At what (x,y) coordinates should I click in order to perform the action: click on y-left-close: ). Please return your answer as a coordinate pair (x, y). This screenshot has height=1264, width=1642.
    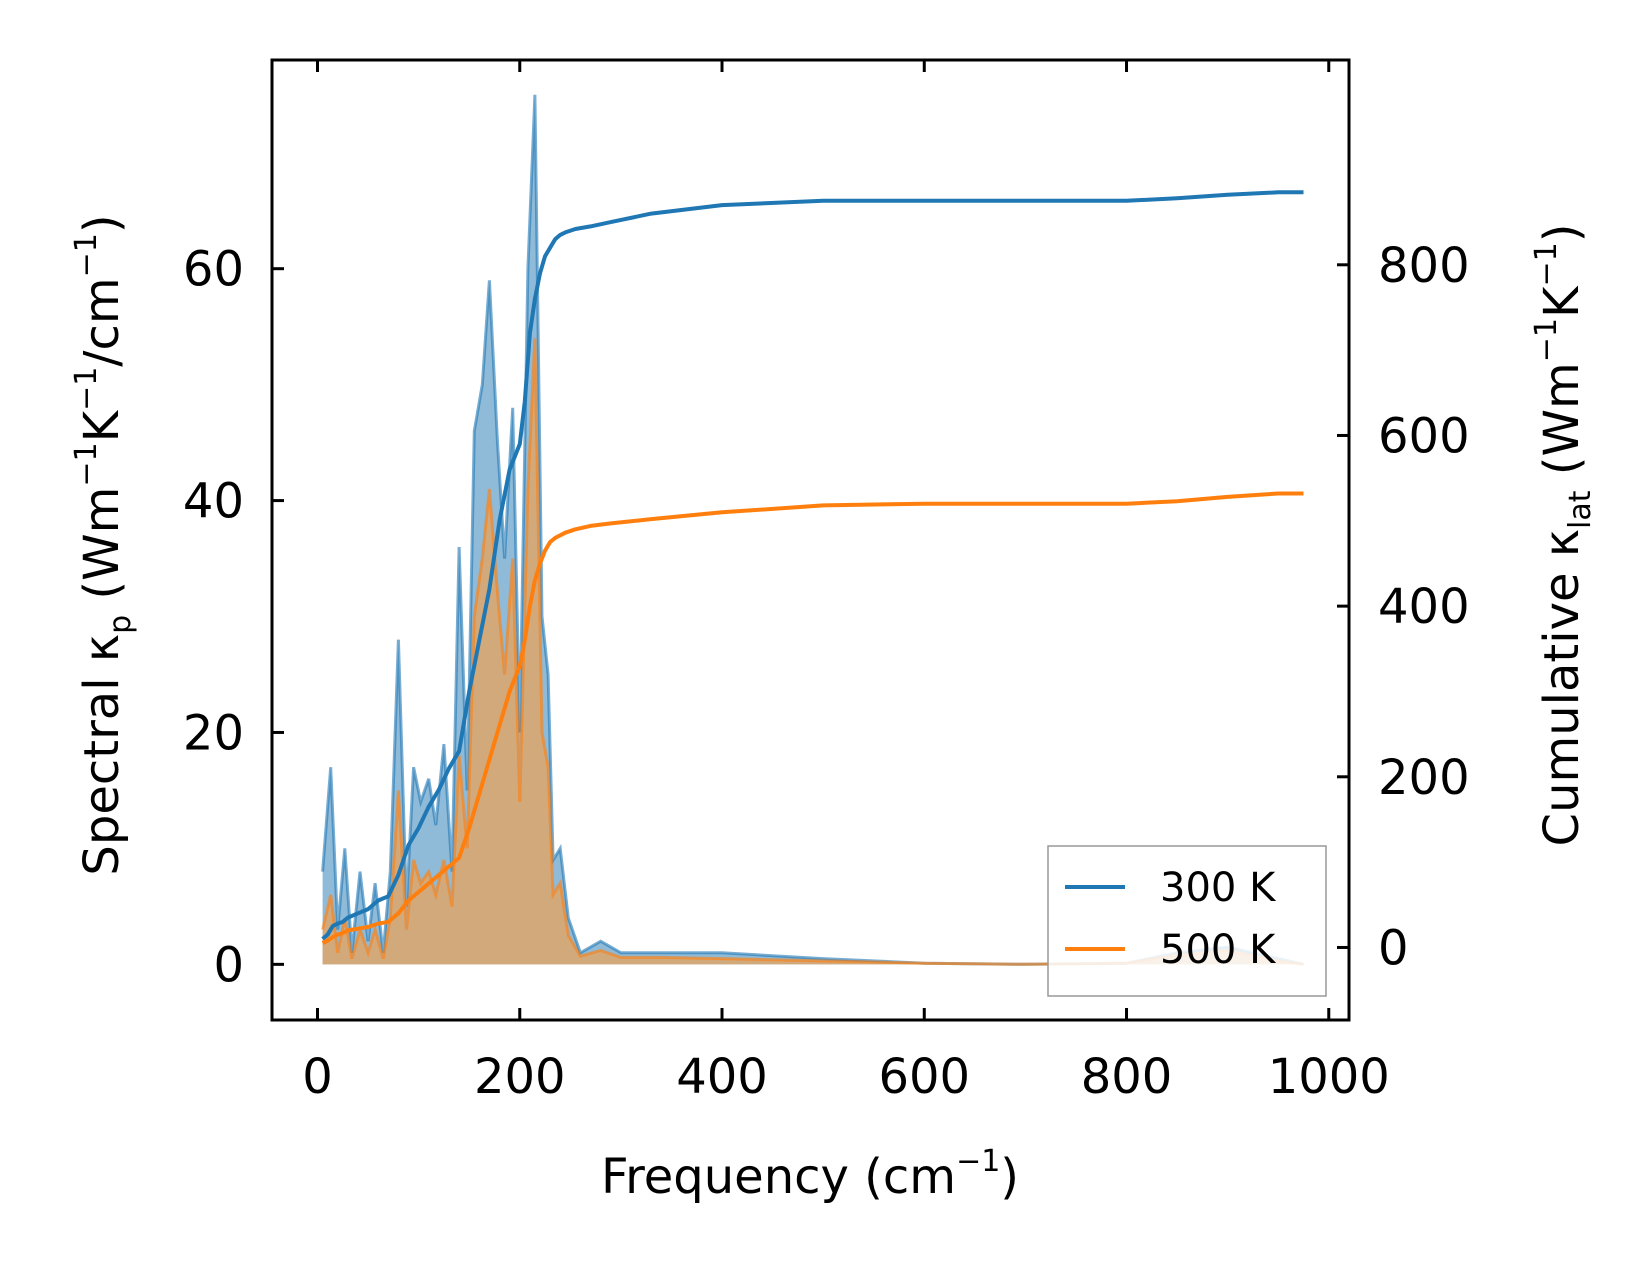
    Looking at the image, I should click on (102, 223).